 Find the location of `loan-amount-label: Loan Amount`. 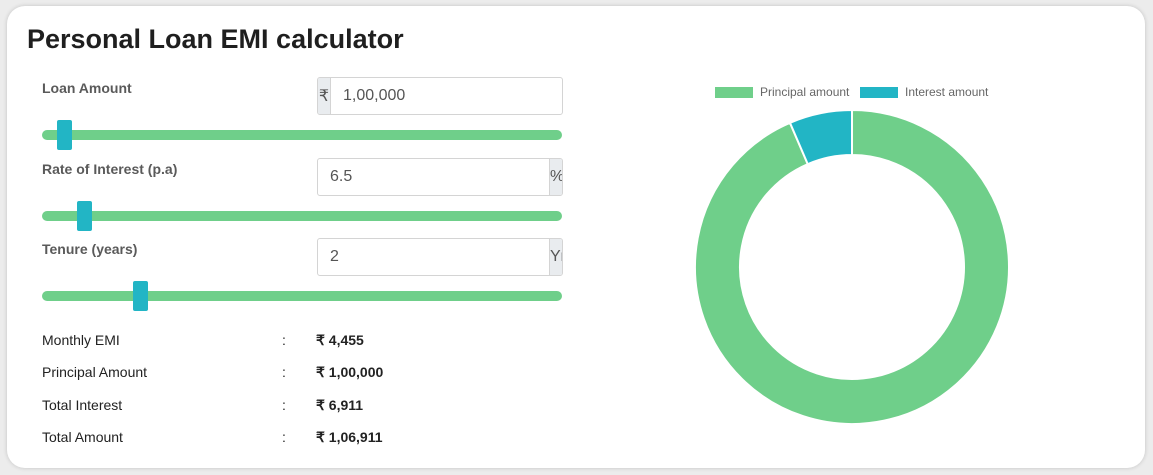

loan-amount-label: Loan Amount is located at coordinates (87, 88).